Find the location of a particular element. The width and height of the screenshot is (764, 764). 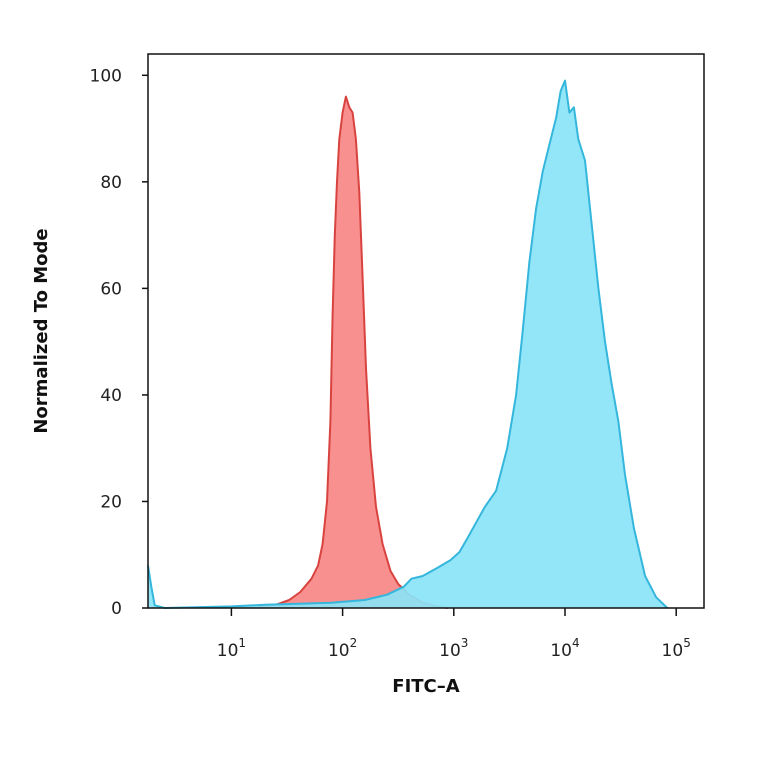

x-tick-label: 10⁴ is located at coordinates (564, 648).